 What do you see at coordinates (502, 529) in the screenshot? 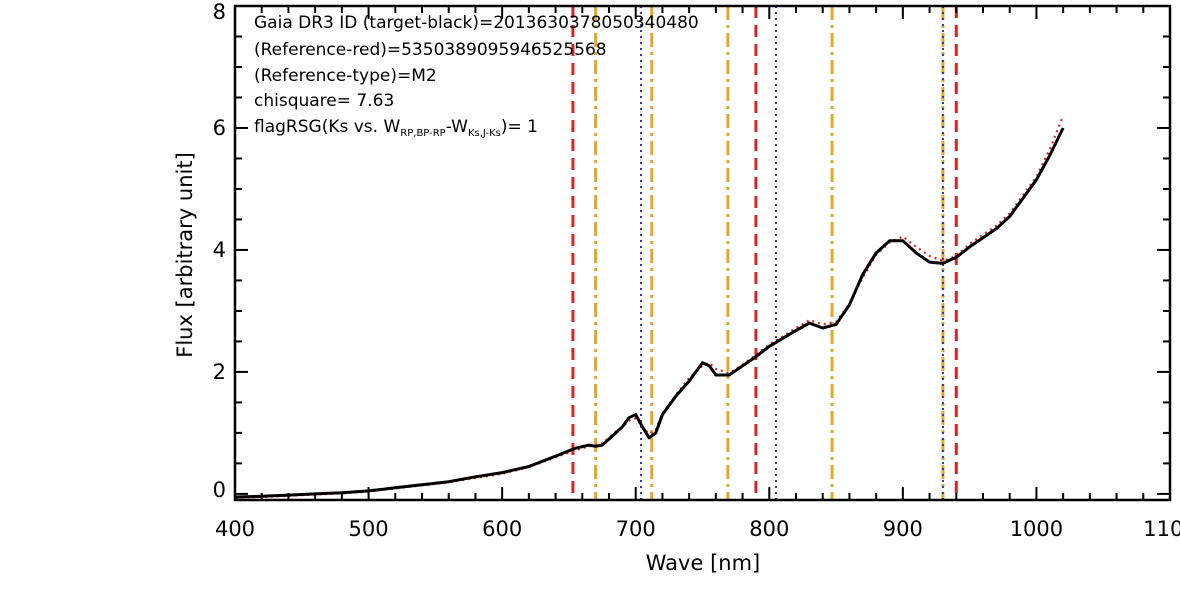
I see `x-tick-label: 600` at bounding box center [502, 529].